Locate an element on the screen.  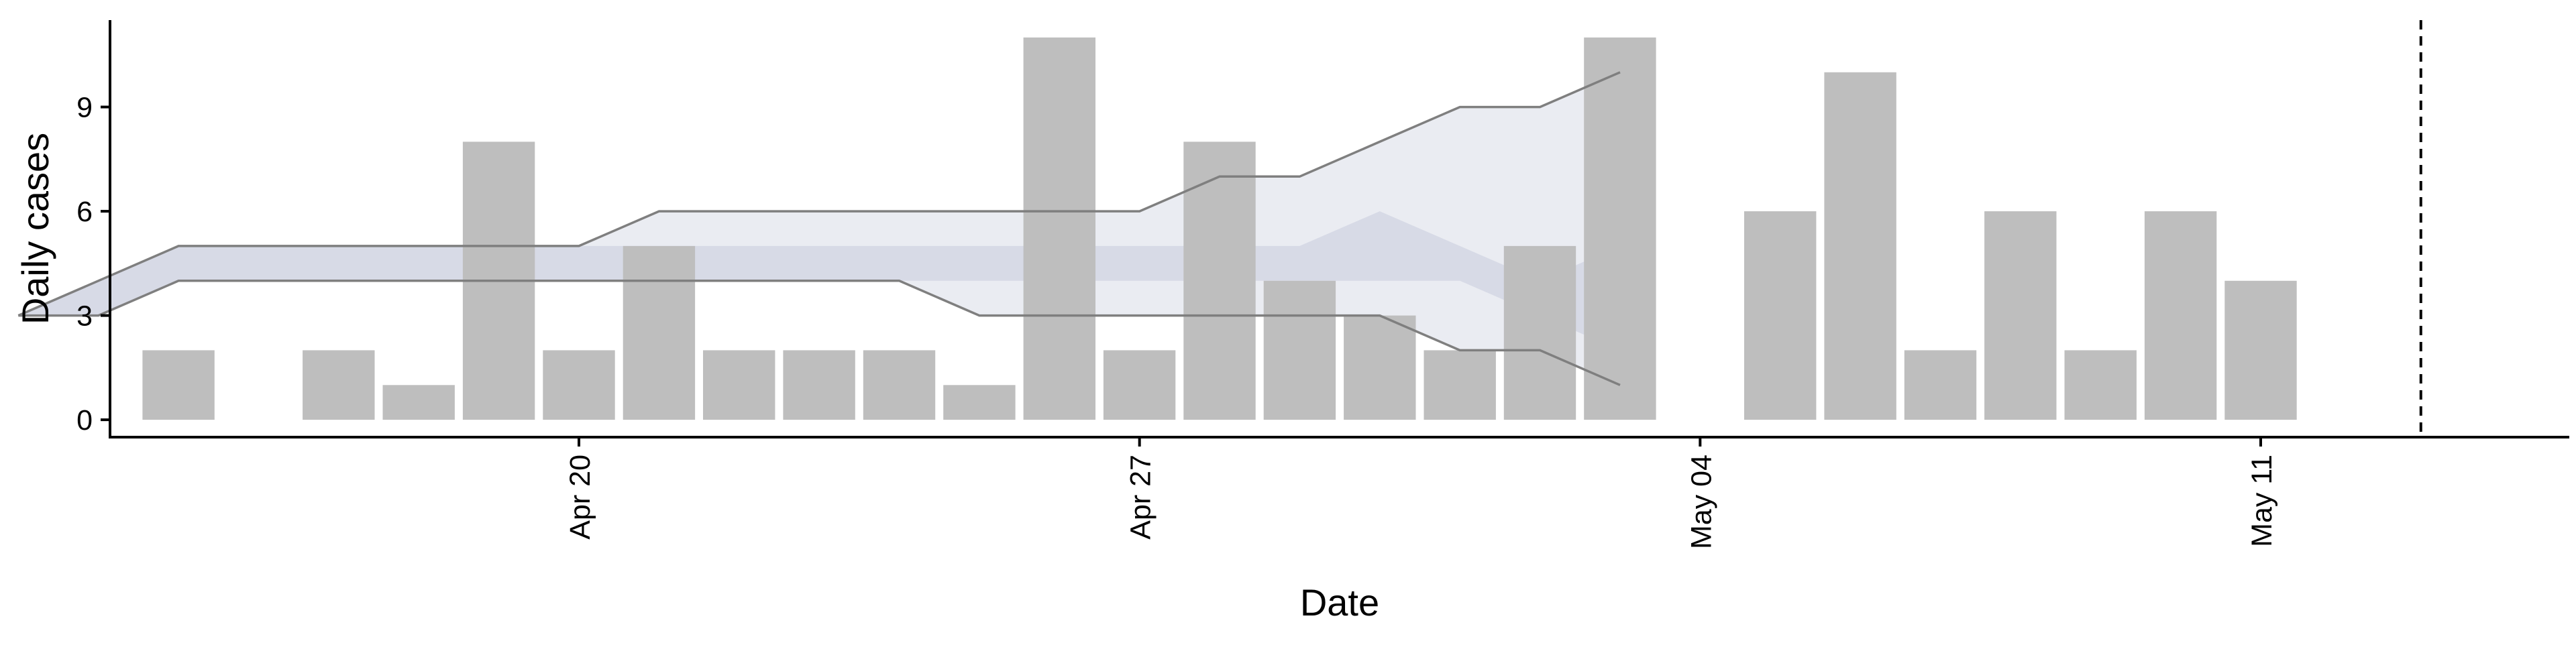
y-tick-label: 6 is located at coordinates (84, 212).